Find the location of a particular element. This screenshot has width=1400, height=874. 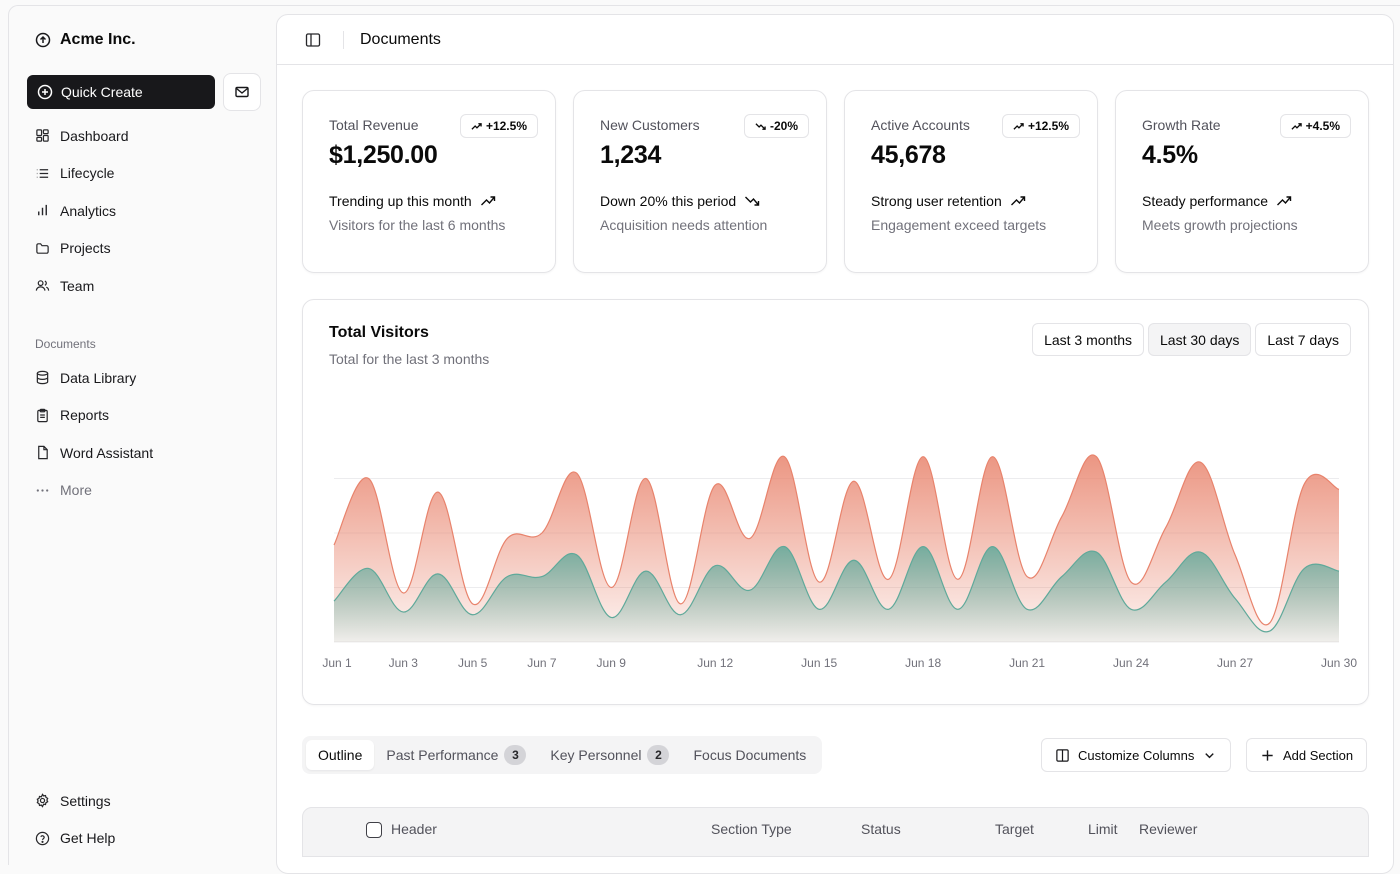

trend-text: Strong user retention is located at coordinates (936, 201).